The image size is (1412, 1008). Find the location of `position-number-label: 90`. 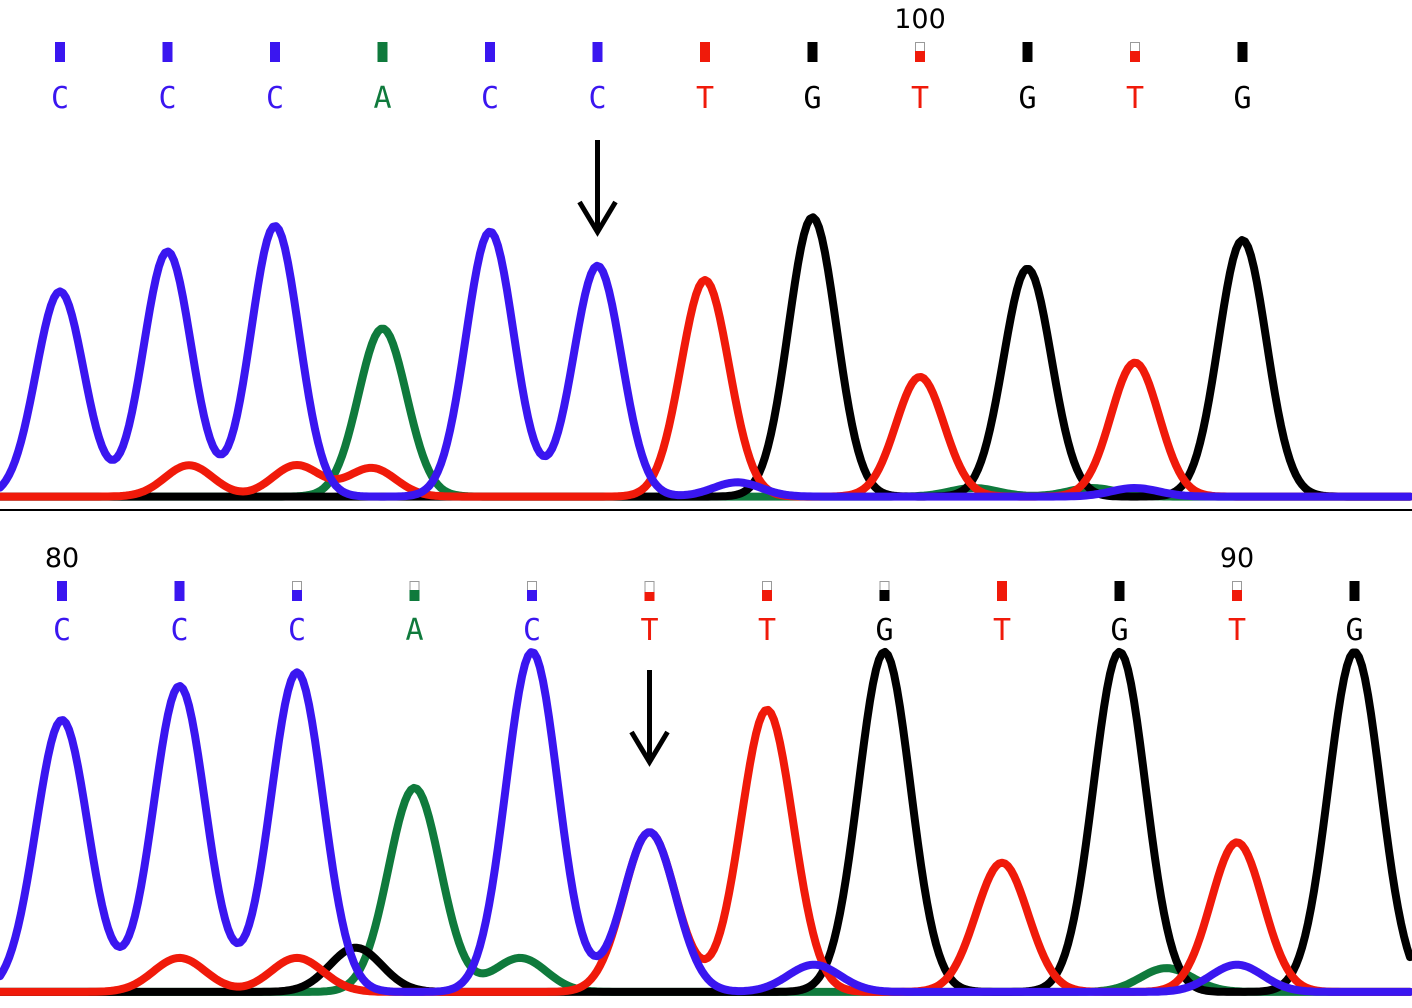

position-number-label: 90 is located at coordinates (1237, 558).